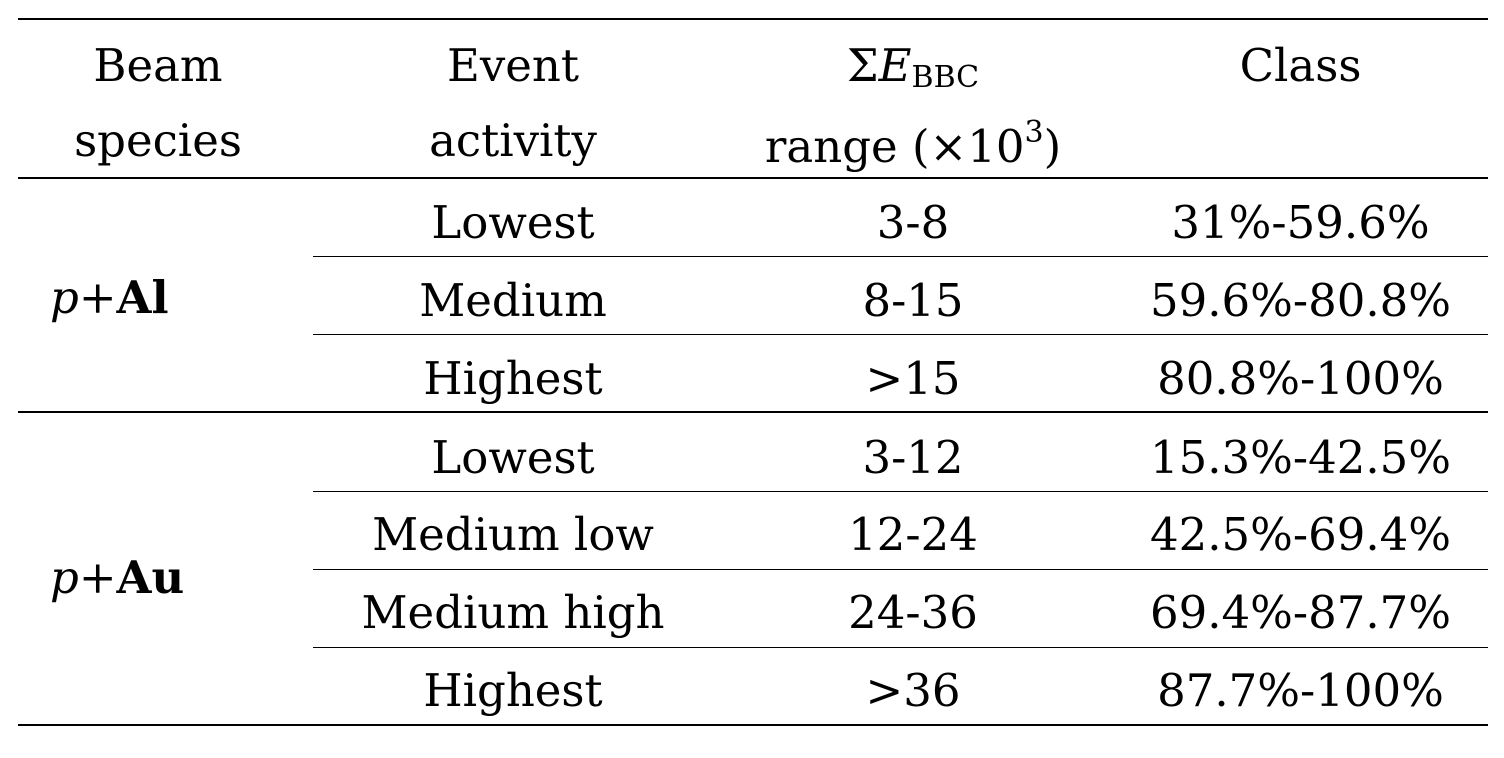 Image resolution: width=1504 pixels, height=758 pixels. What do you see at coordinates (513, 534) in the screenshot?
I see `table-cell: Medium low` at bounding box center [513, 534].